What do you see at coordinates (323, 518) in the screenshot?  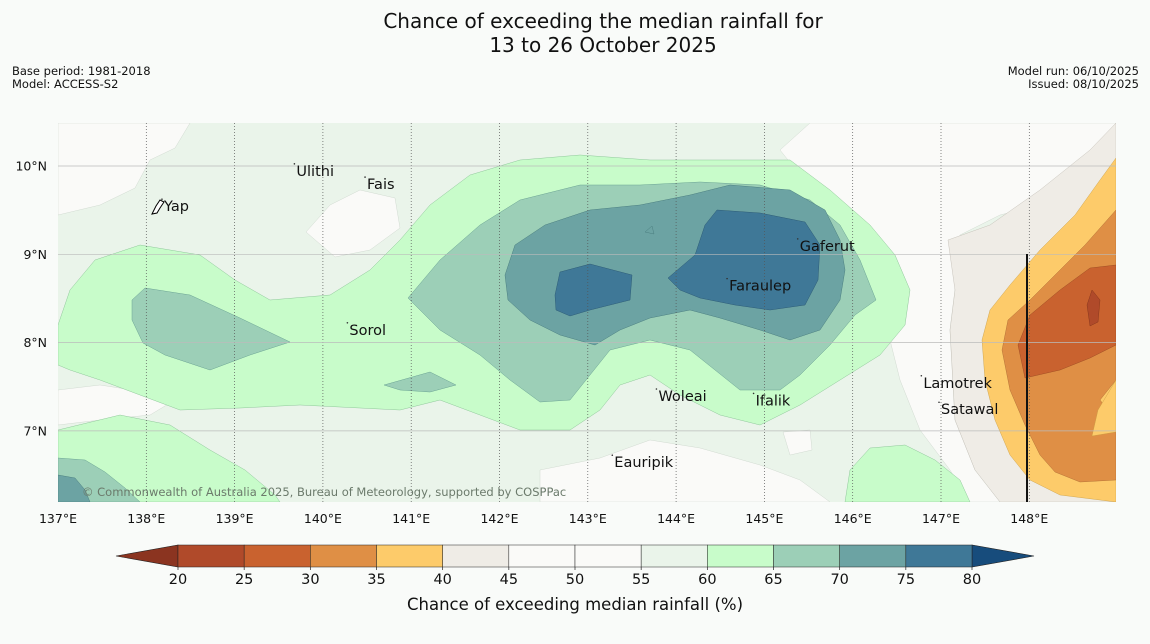 I see `lon-tick-label: 140°E` at bounding box center [323, 518].